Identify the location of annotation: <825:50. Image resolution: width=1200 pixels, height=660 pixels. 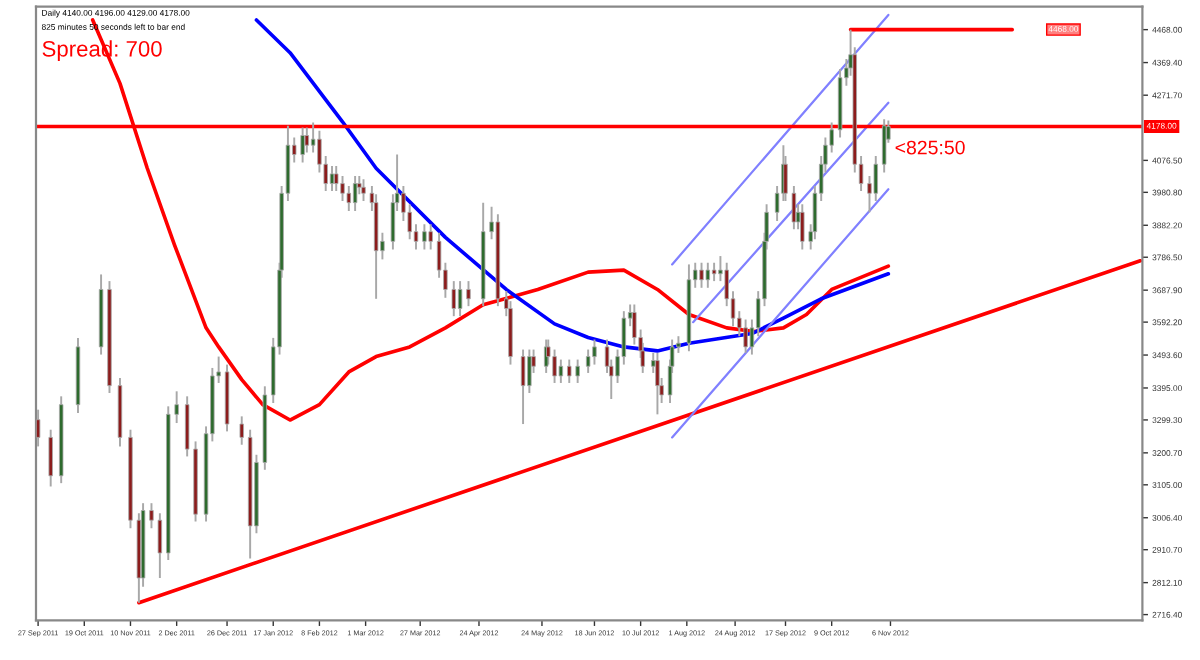
(930, 147).